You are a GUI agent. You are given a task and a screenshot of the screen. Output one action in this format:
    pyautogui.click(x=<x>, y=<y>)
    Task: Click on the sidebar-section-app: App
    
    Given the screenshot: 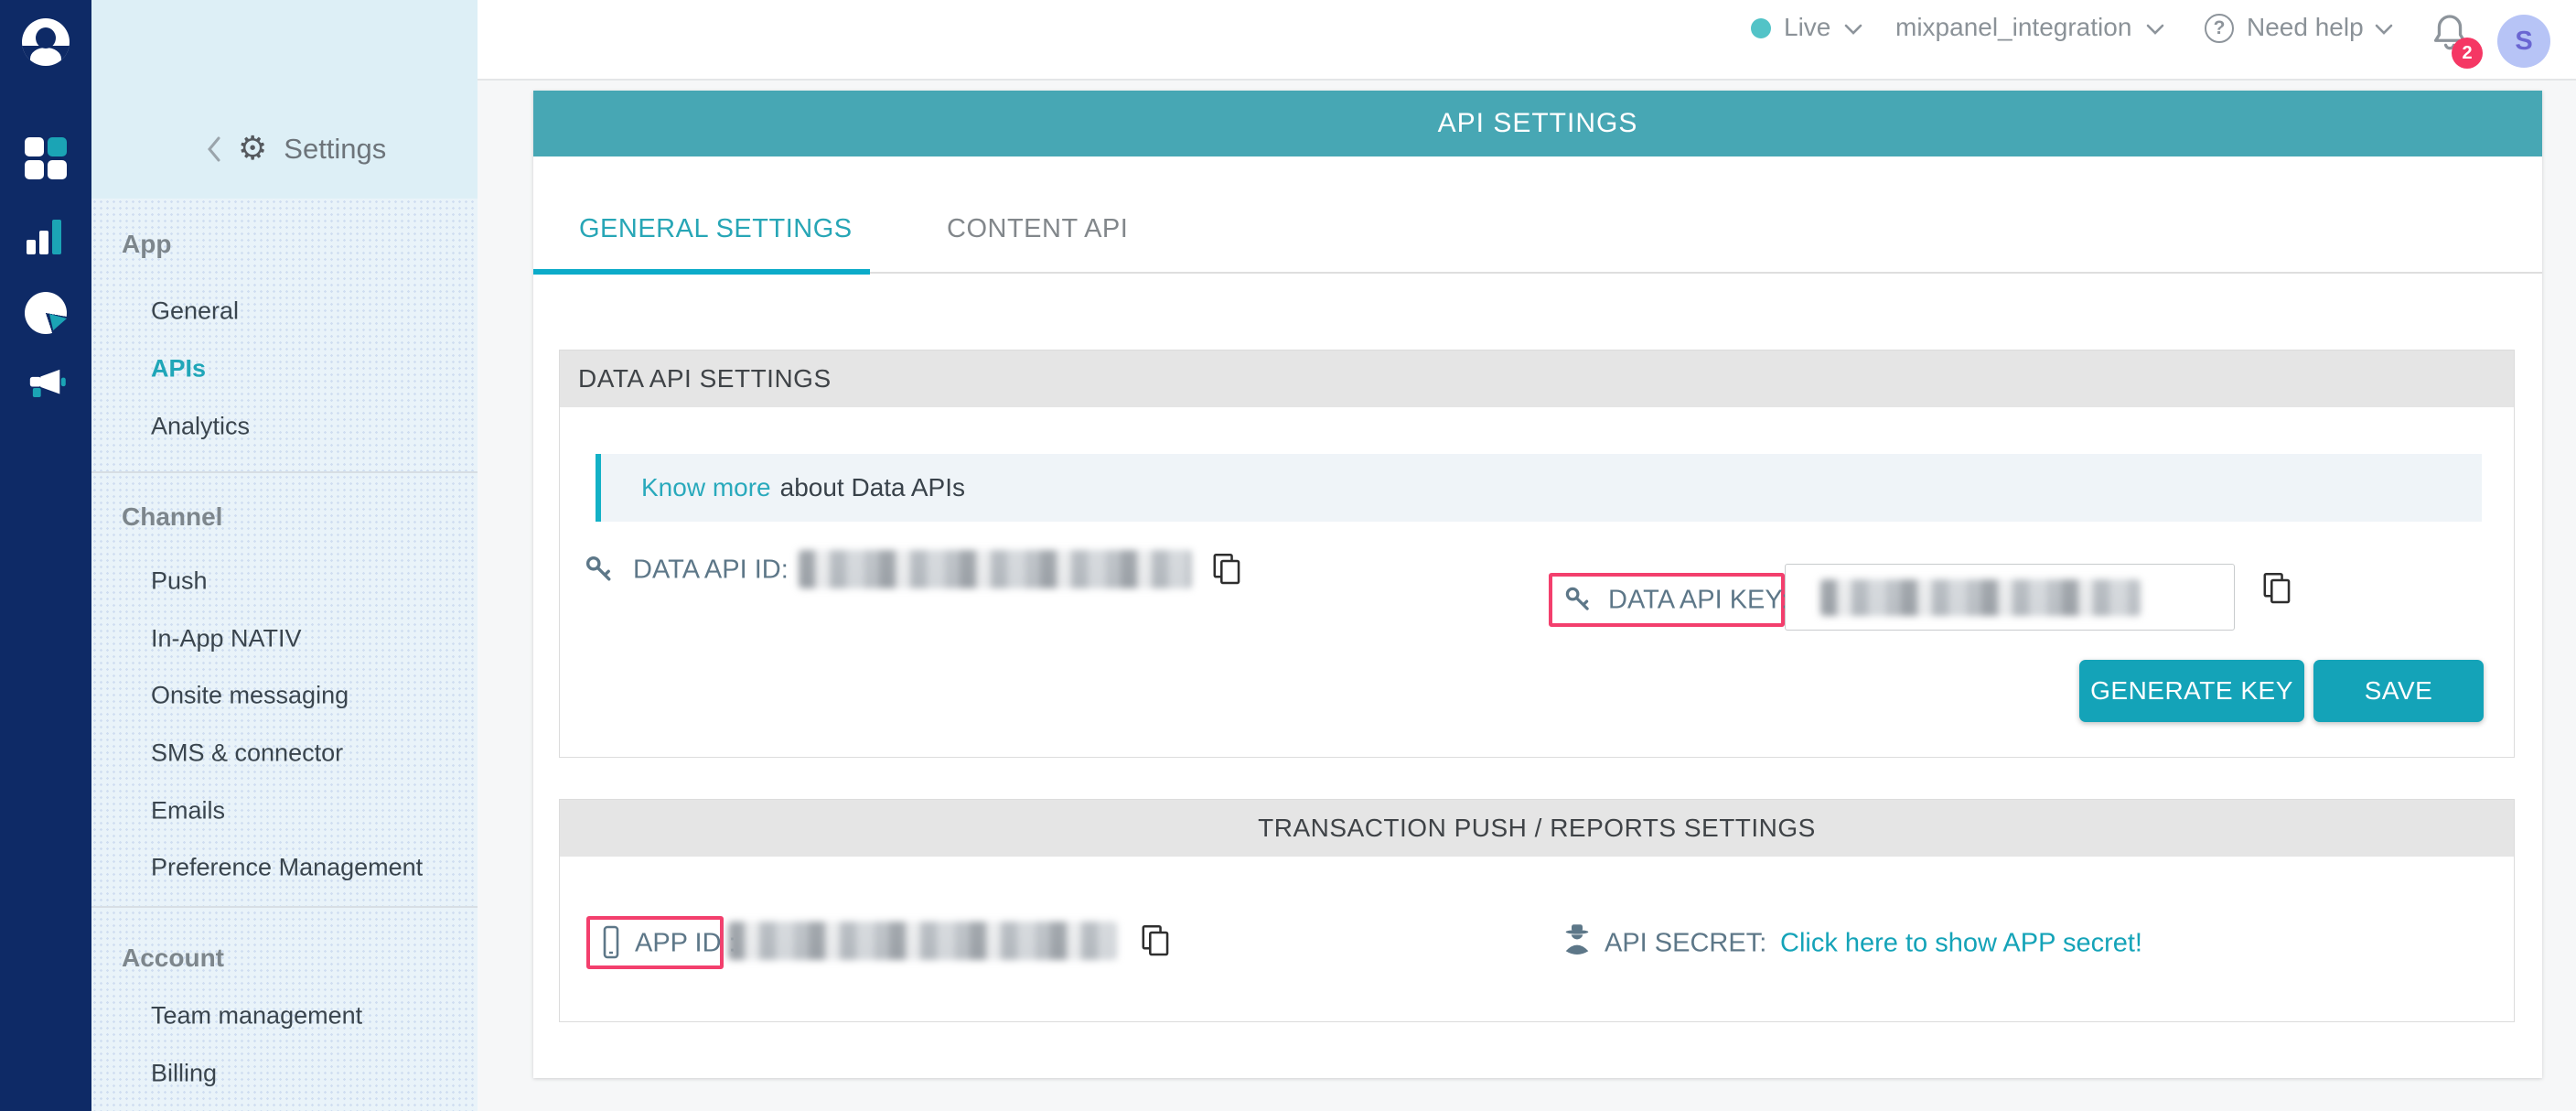 What is the action you would take?
    pyautogui.click(x=147, y=244)
    